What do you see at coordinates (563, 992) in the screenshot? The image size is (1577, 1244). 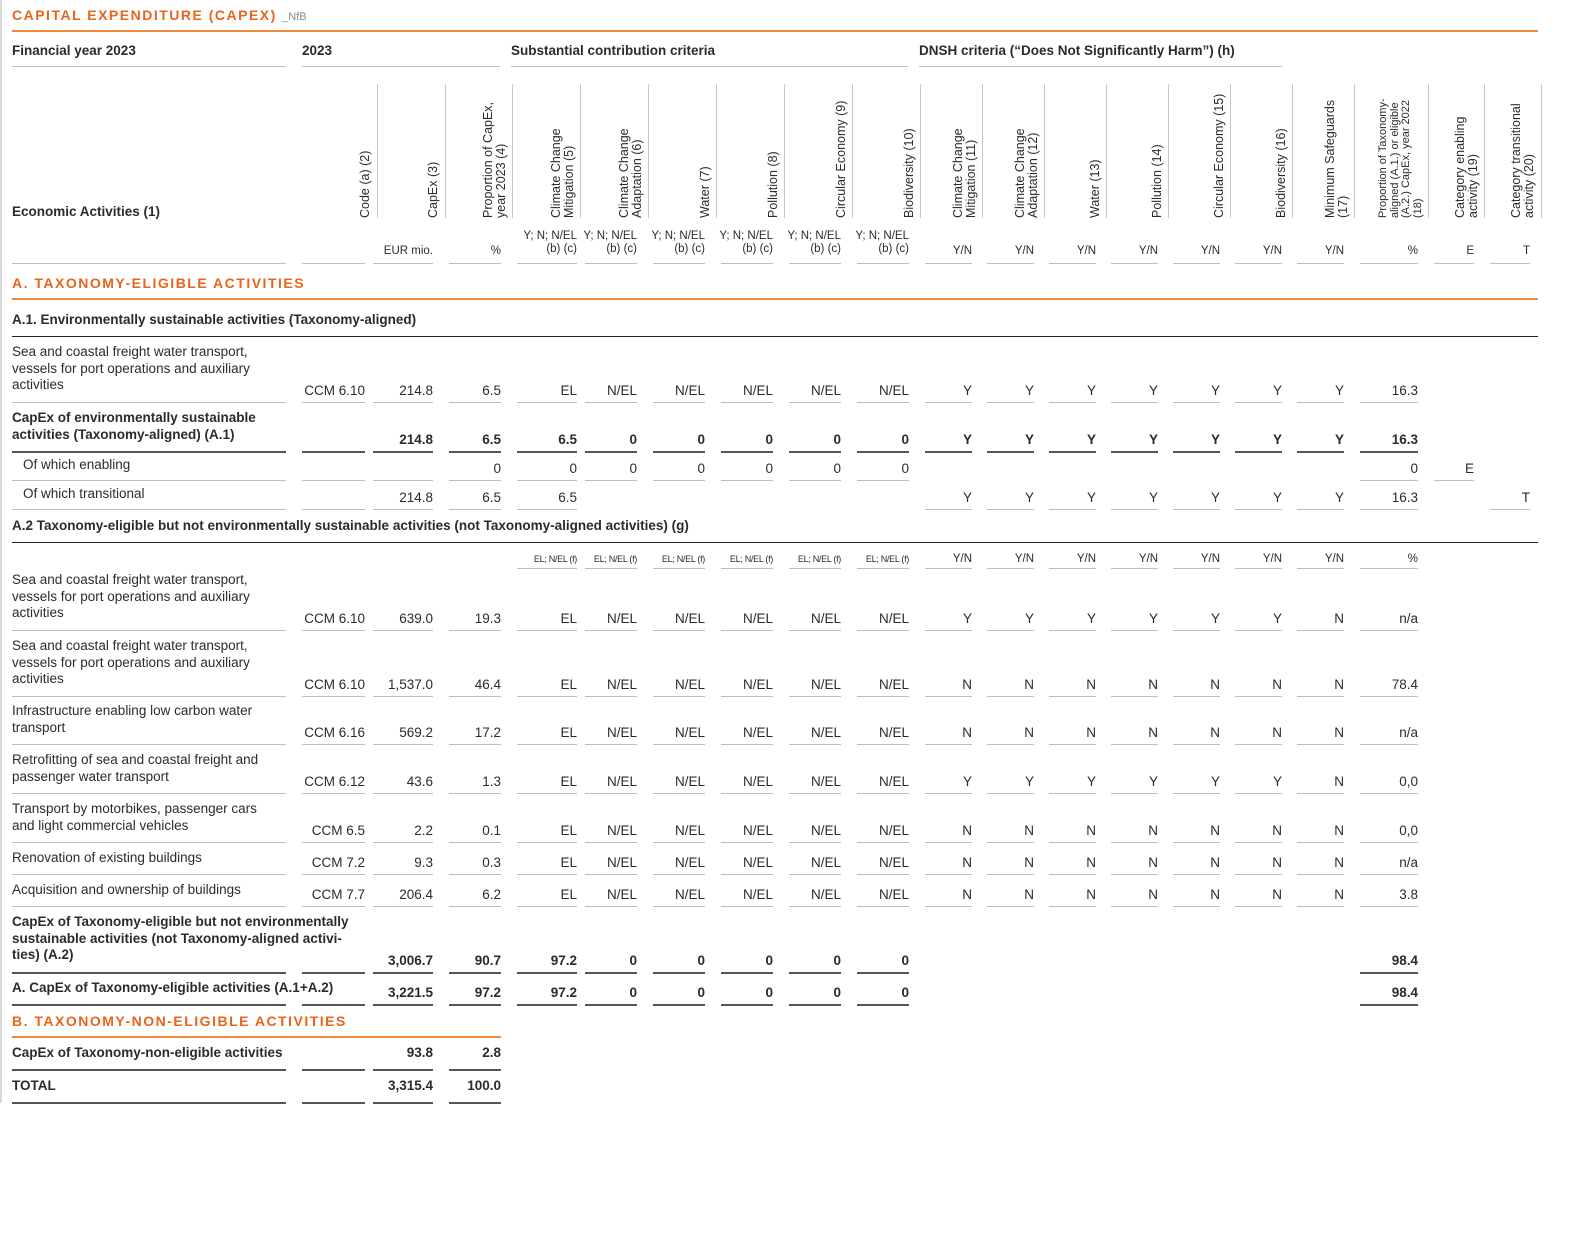 I see `cell-value: 97.2` at bounding box center [563, 992].